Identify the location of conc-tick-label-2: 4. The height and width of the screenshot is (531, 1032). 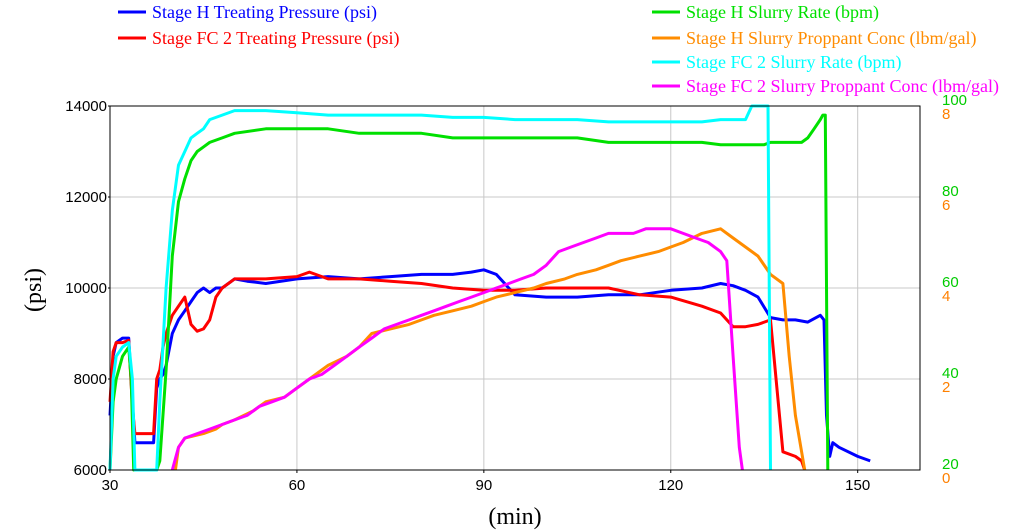
(946, 296).